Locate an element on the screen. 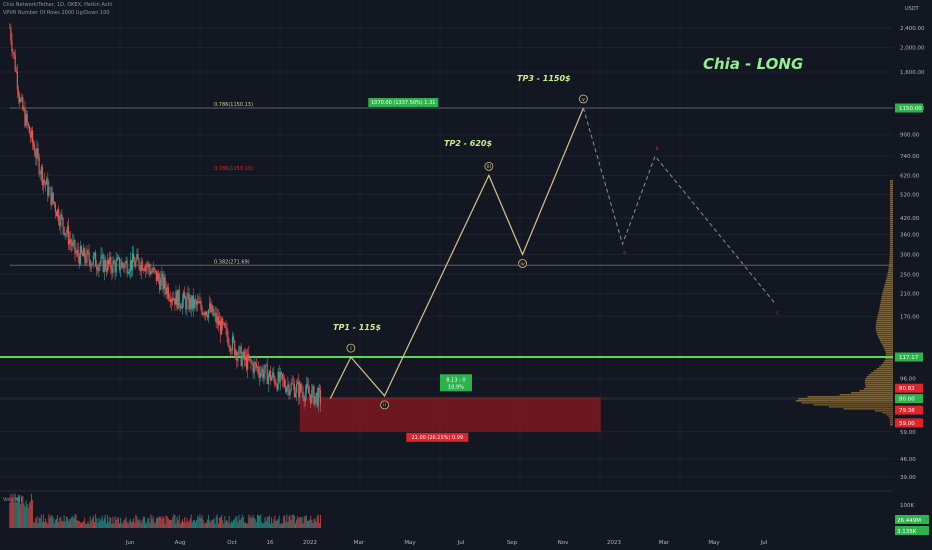 Image resolution: width=932 pixels, height=550 pixels. time-tick: Nov is located at coordinates (563, 543).